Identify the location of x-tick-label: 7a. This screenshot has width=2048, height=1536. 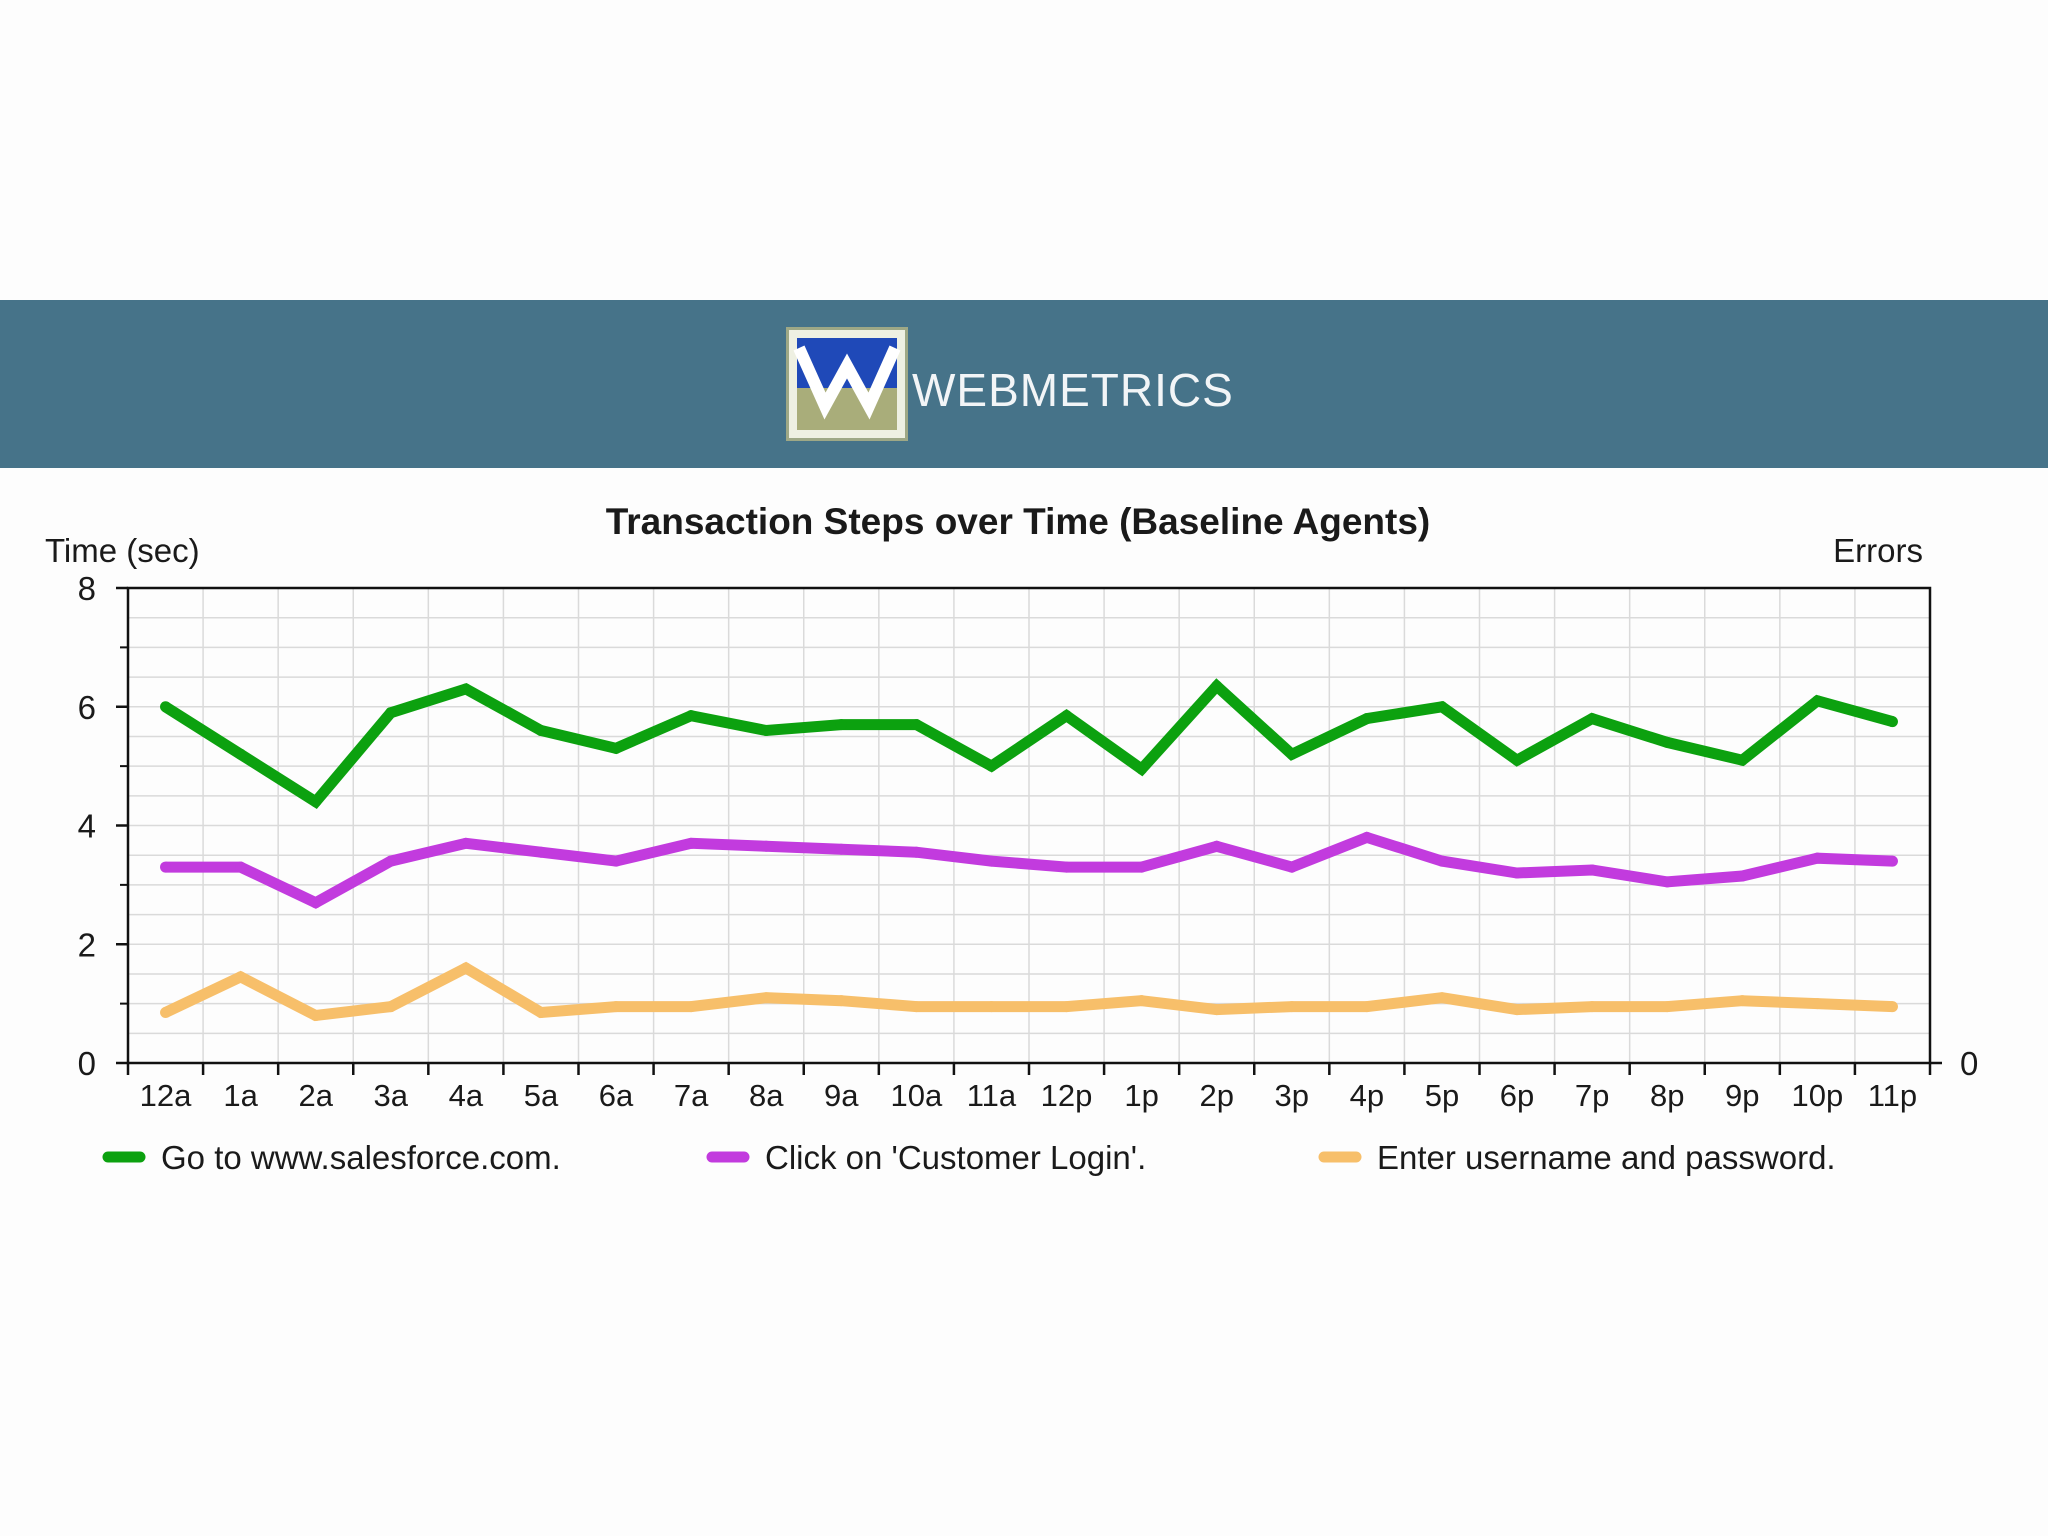
(691, 1095).